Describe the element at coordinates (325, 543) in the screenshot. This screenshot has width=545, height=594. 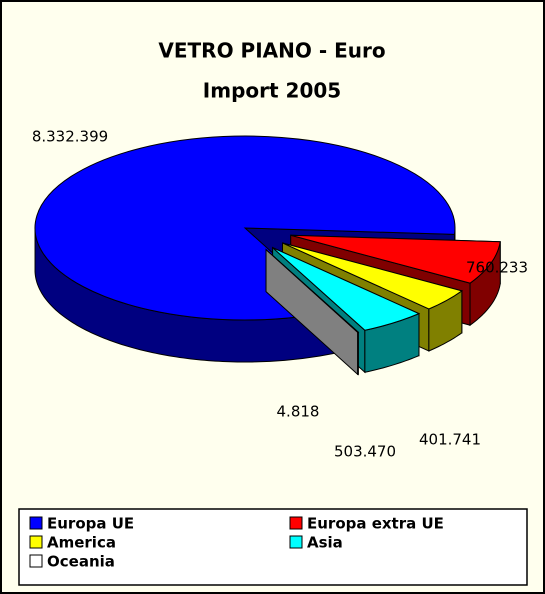
I see `legend-label: Asia` at that location.